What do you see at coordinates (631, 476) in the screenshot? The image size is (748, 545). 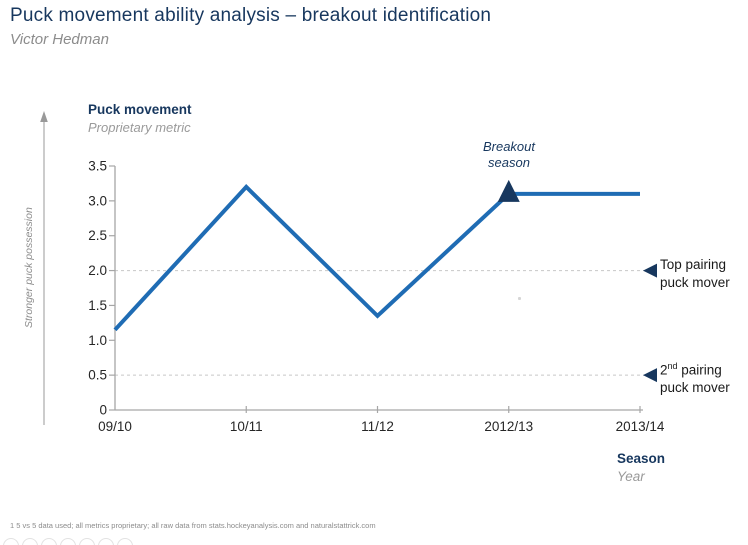 I see `x-axis-subtitle: Year` at bounding box center [631, 476].